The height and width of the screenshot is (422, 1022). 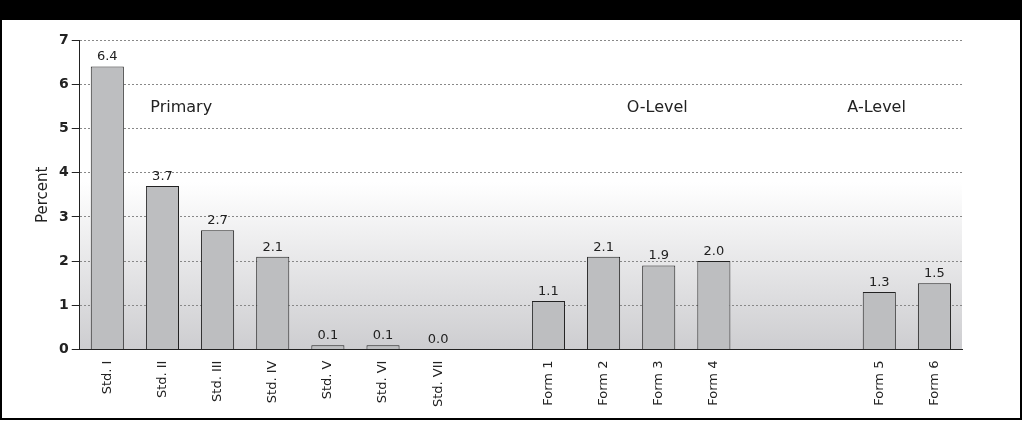 I want to click on y-axis-title: Percent, so click(x=41, y=195).